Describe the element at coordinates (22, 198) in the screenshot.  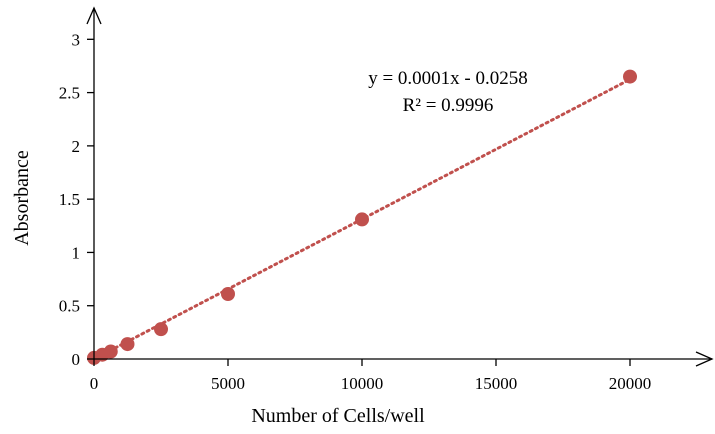
I see `y-axis-title: Absorbance` at that location.